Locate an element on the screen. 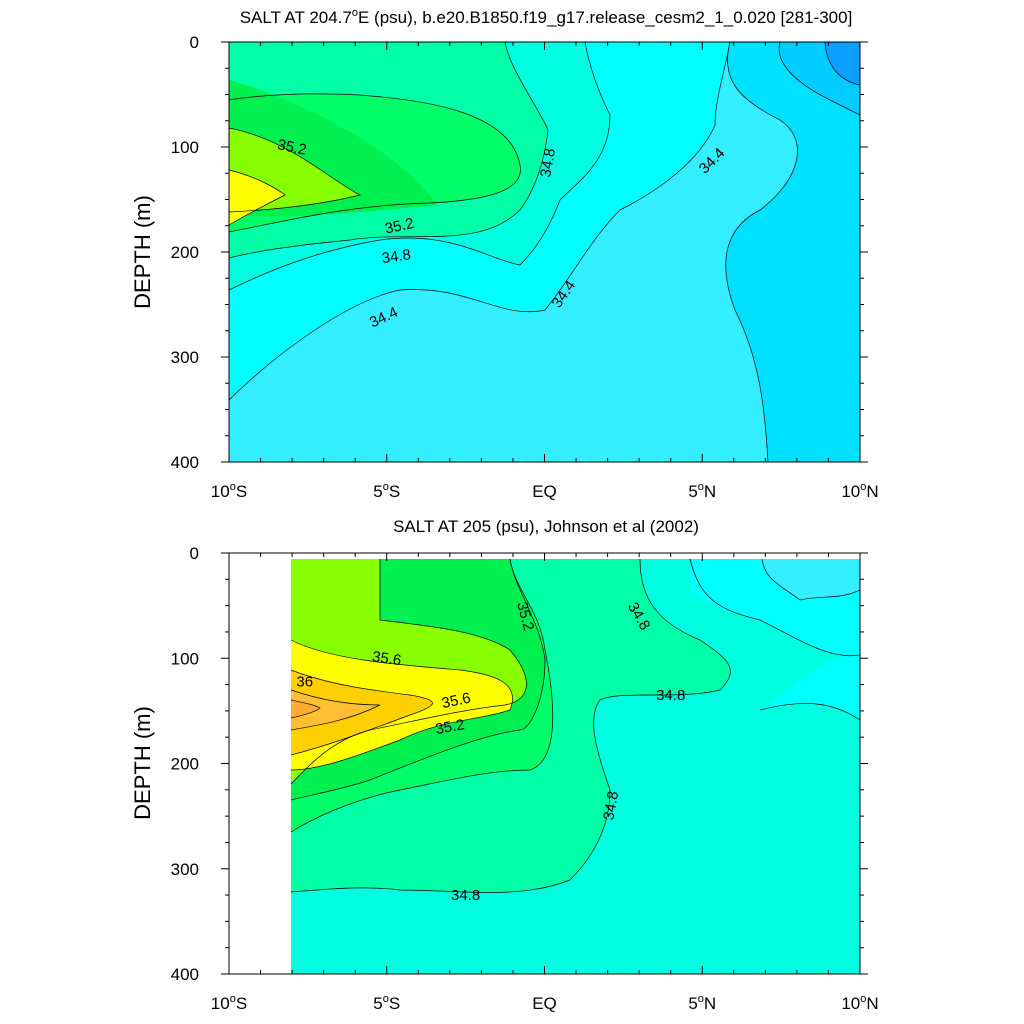  bottom-xtick-label: 10oN is located at coordinates (859, 1003).